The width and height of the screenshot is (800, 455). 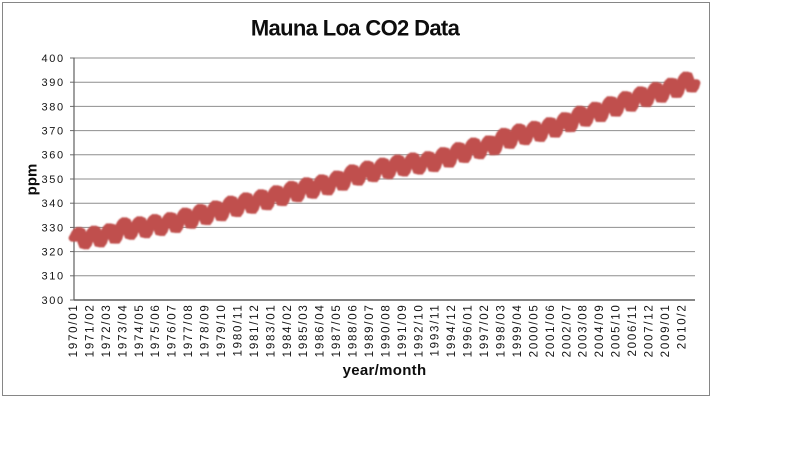 I want to click on svg-text: 1976/07, so click(x=173, y=331).